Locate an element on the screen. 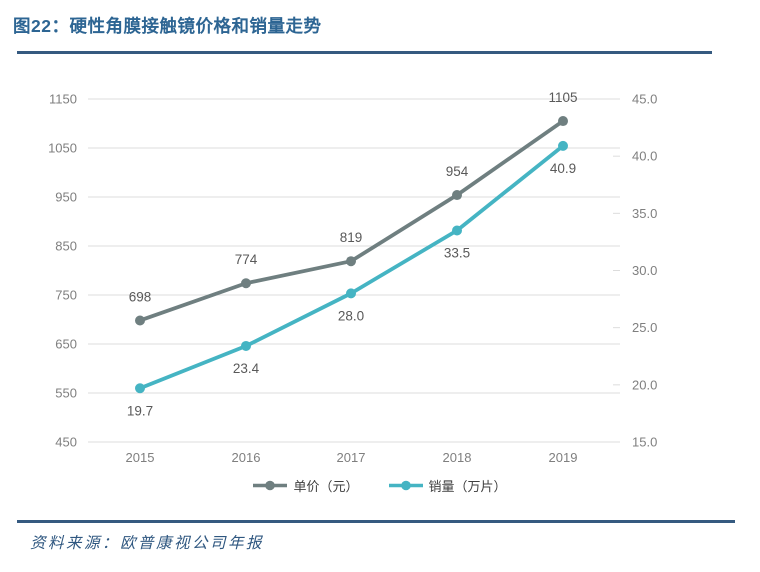 The image size is (760, 572). legend-item-unit-price: 单价（元） is located at coordinates (306, 485).